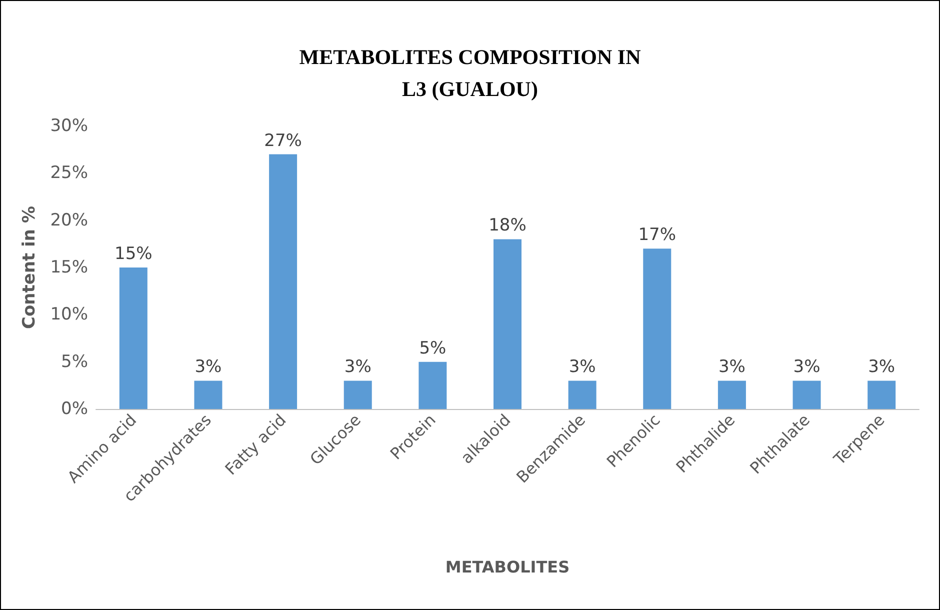 The image size is (940, 610). What do you see at coordinates (74, 362) in the screenshot?
I see `y-tick-label: 5%` at bounding box center [74, 362].